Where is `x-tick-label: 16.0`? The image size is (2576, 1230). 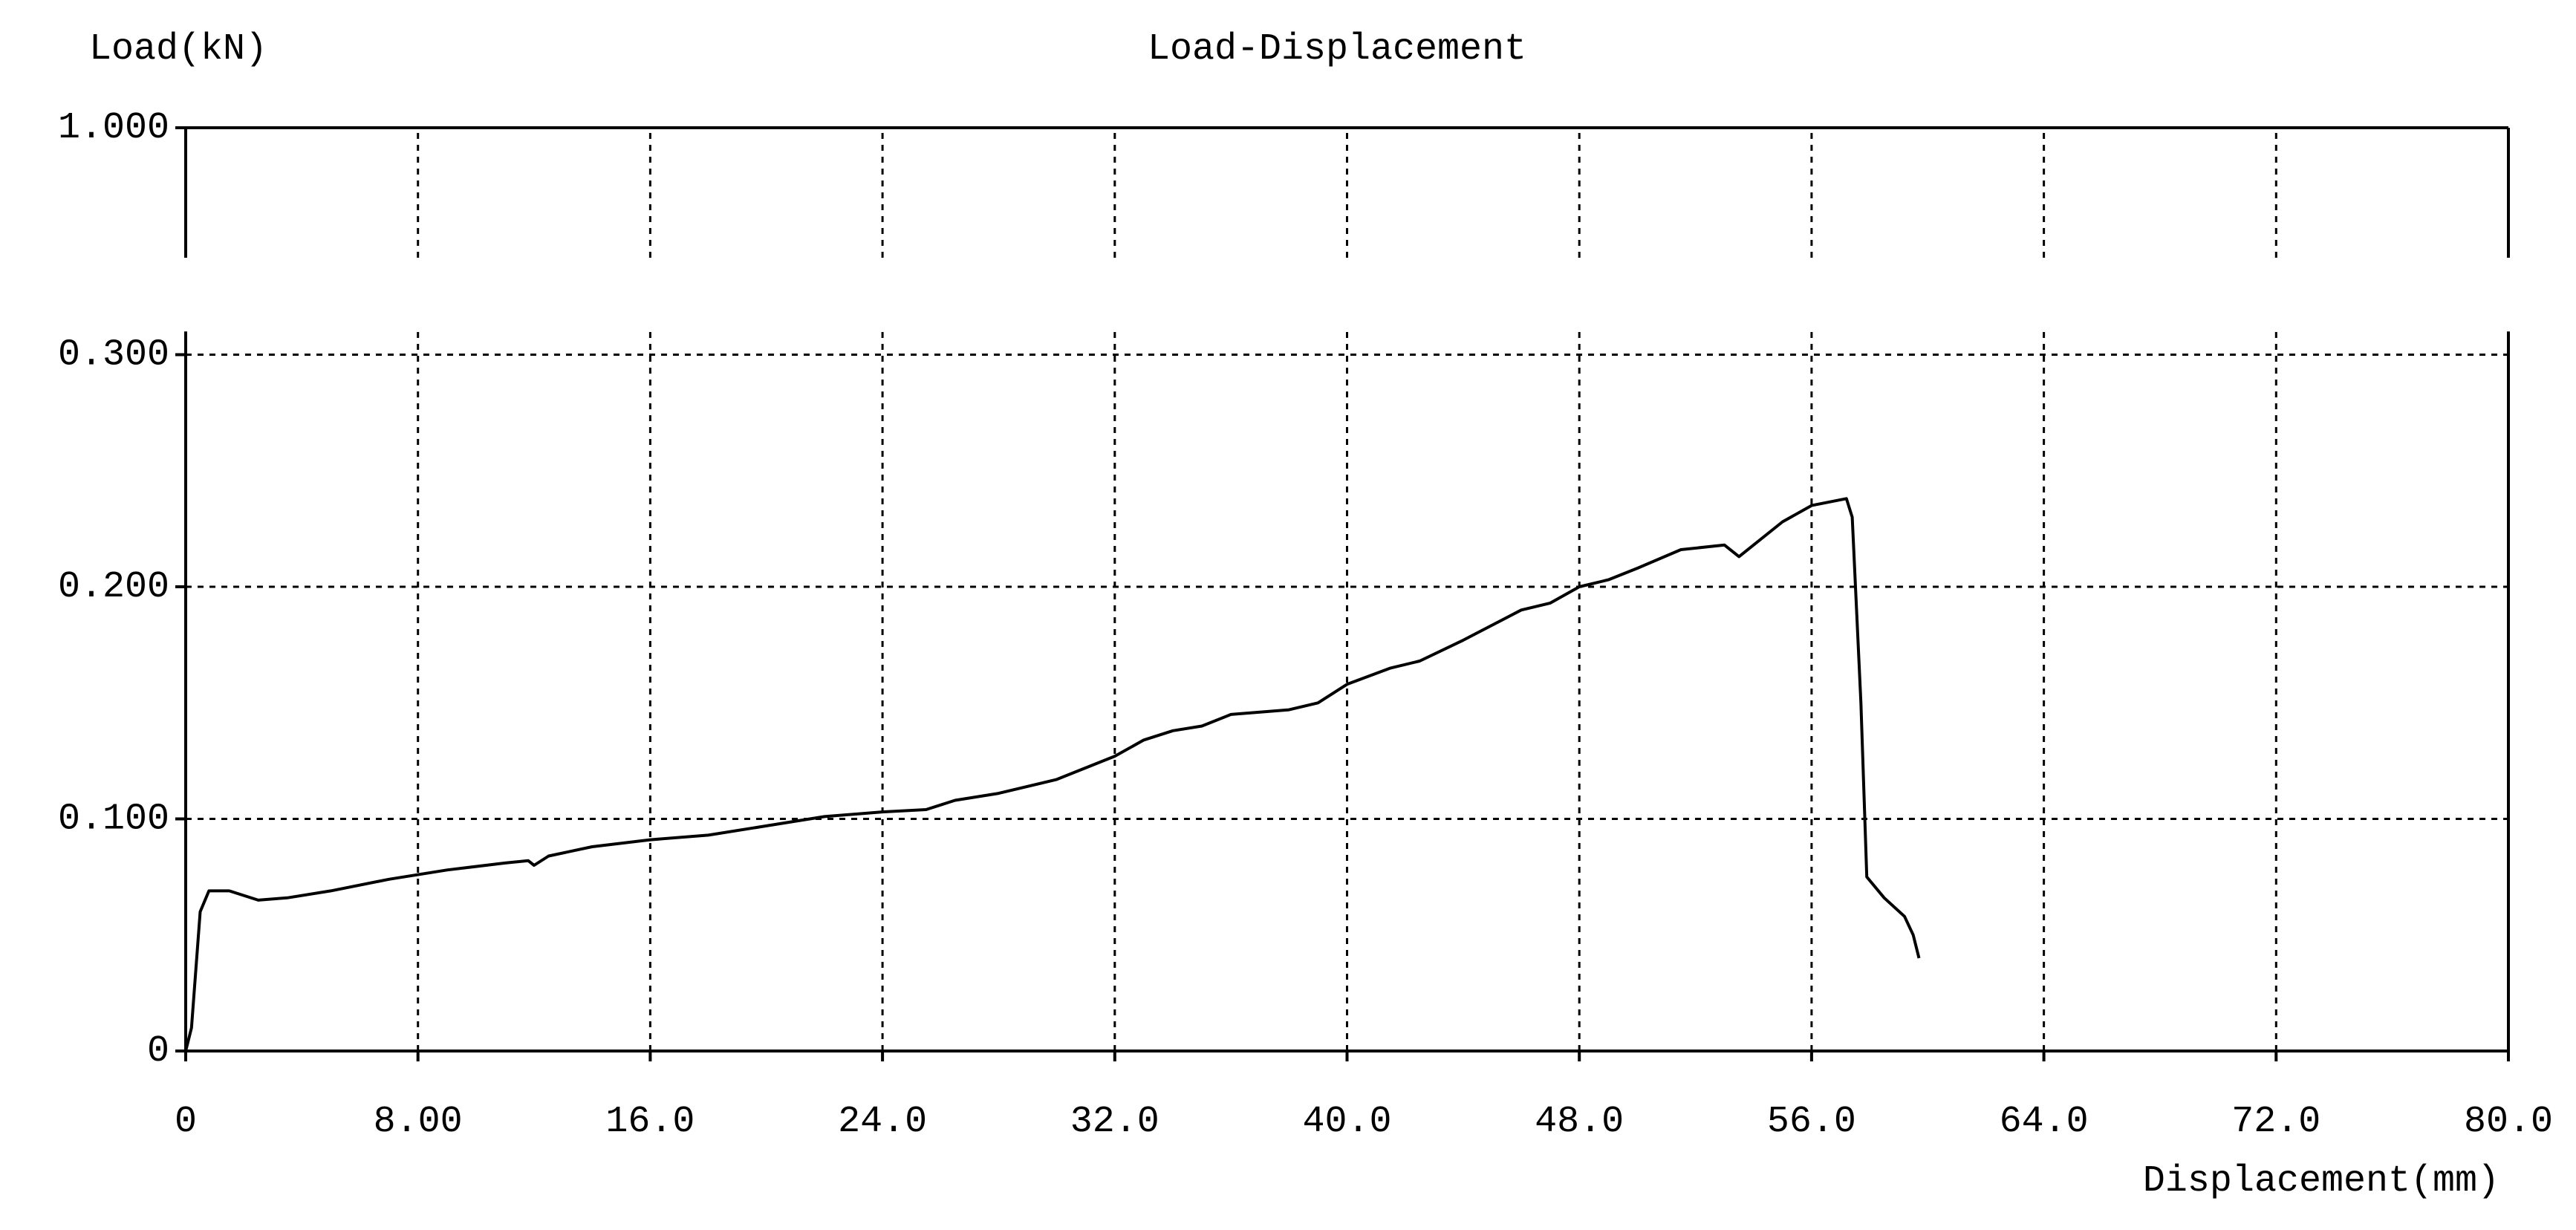 x-tick-label: 16.0 is located at coordinates (650, 1122).